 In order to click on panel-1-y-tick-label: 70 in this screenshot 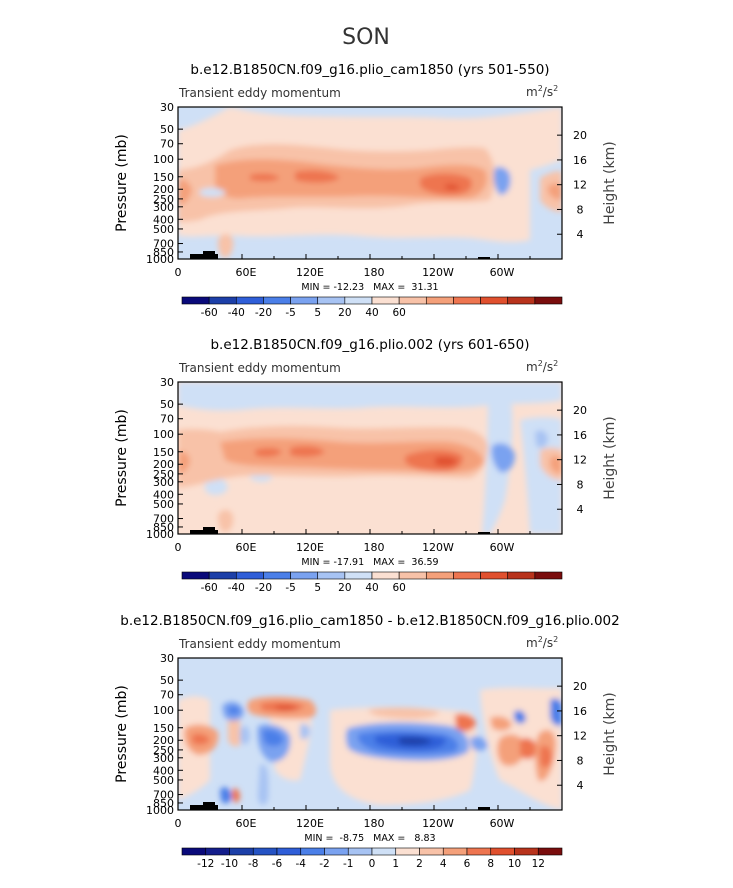, I will do `click(167, 144)`.